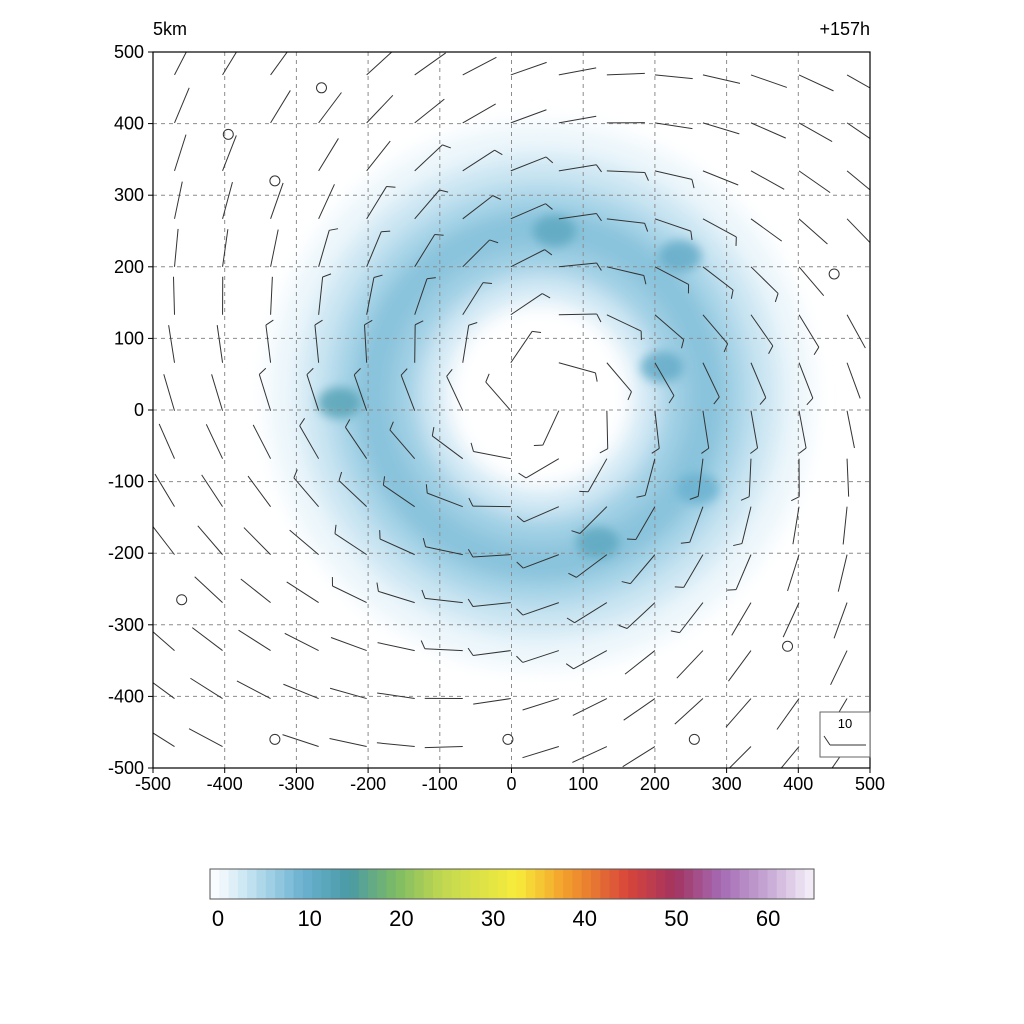 The width and height of the screenshot is (1024, 1024). Describe the element at coordinates (225, 784) in the screenshot. I see `x-tick-label: -400` at that location.